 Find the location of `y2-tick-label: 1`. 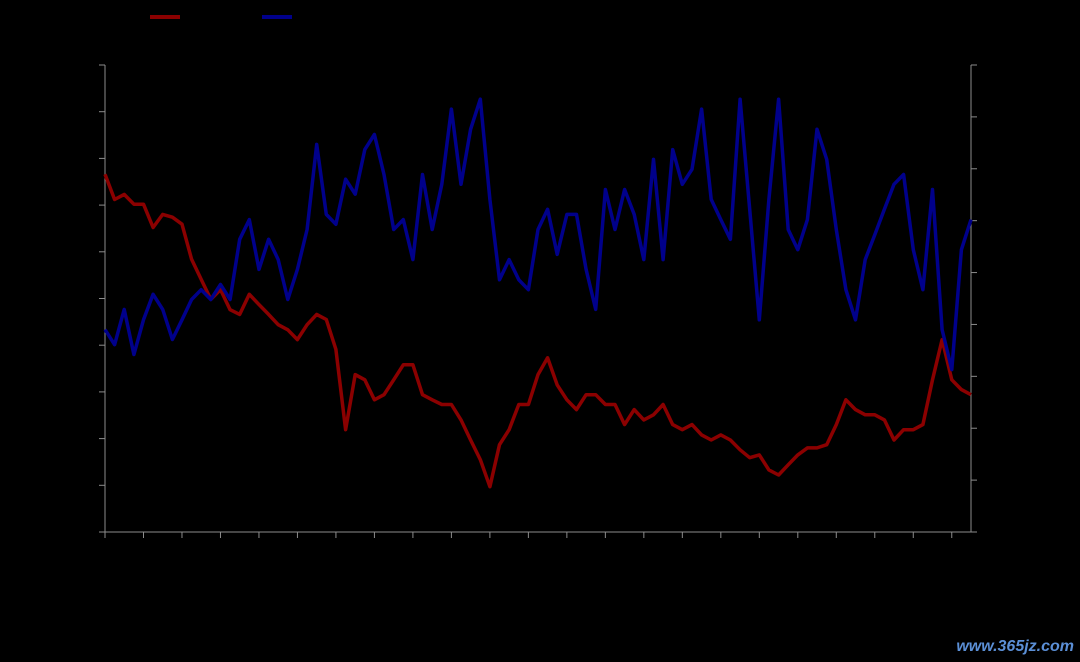

y2-tick-label: 1 is located at coordinates (984, 479).